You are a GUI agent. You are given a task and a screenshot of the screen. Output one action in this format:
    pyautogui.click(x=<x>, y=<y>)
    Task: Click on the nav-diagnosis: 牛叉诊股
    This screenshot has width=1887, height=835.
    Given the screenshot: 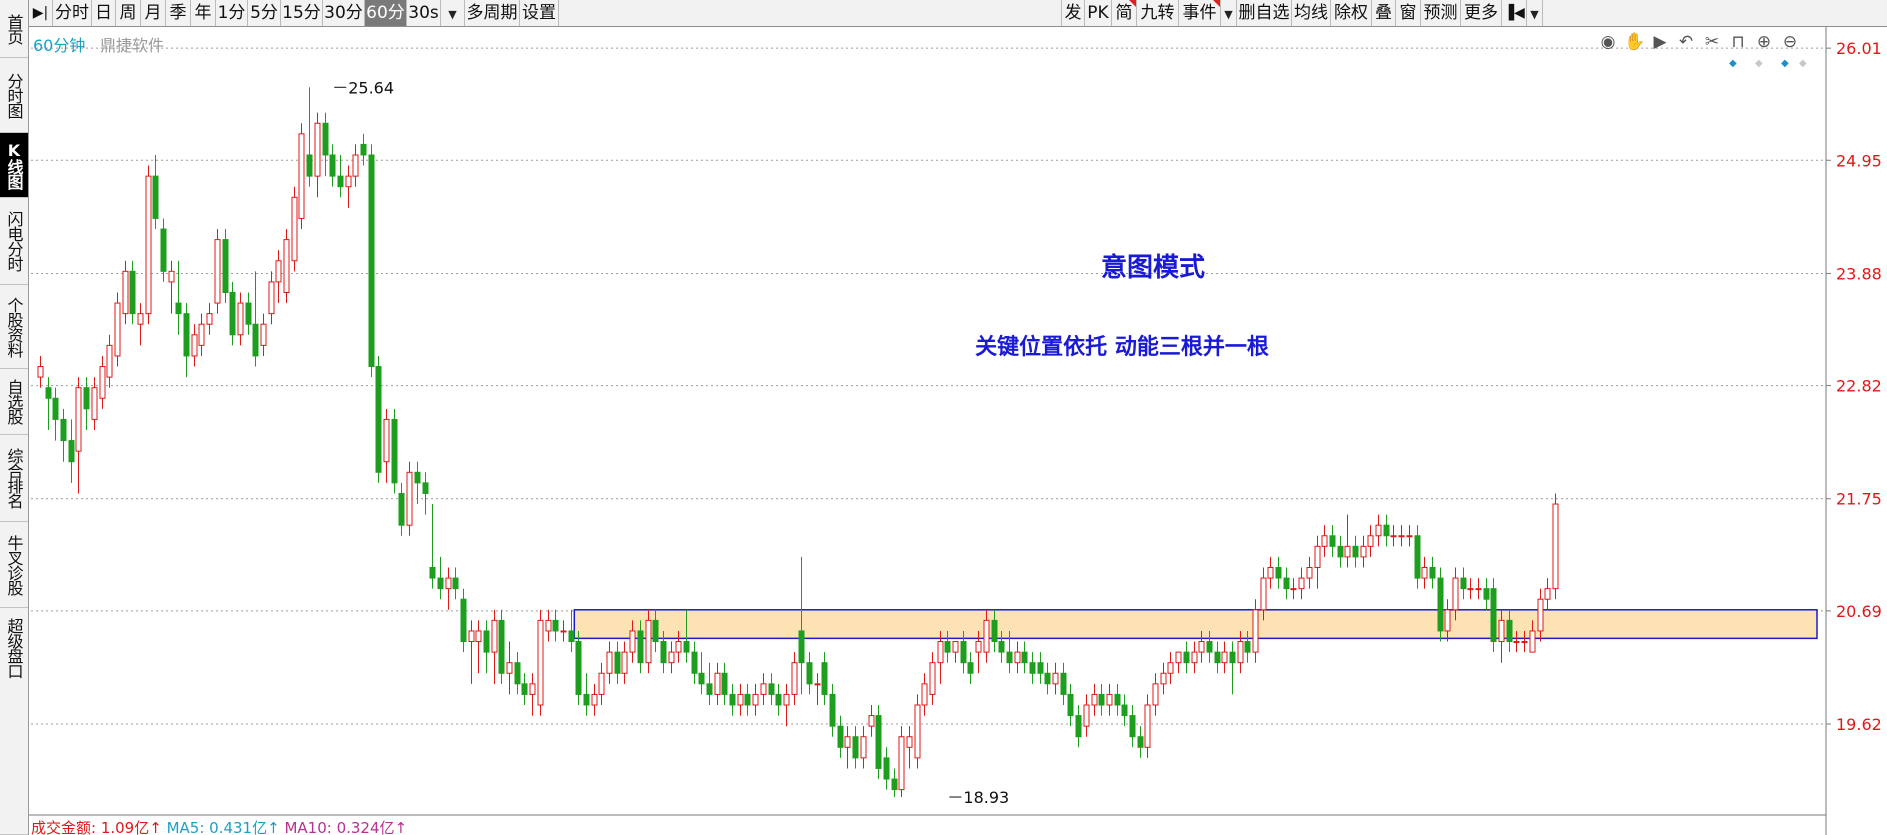 What is the action you would take?
    pyautogui.click(x=14, y=565)
    